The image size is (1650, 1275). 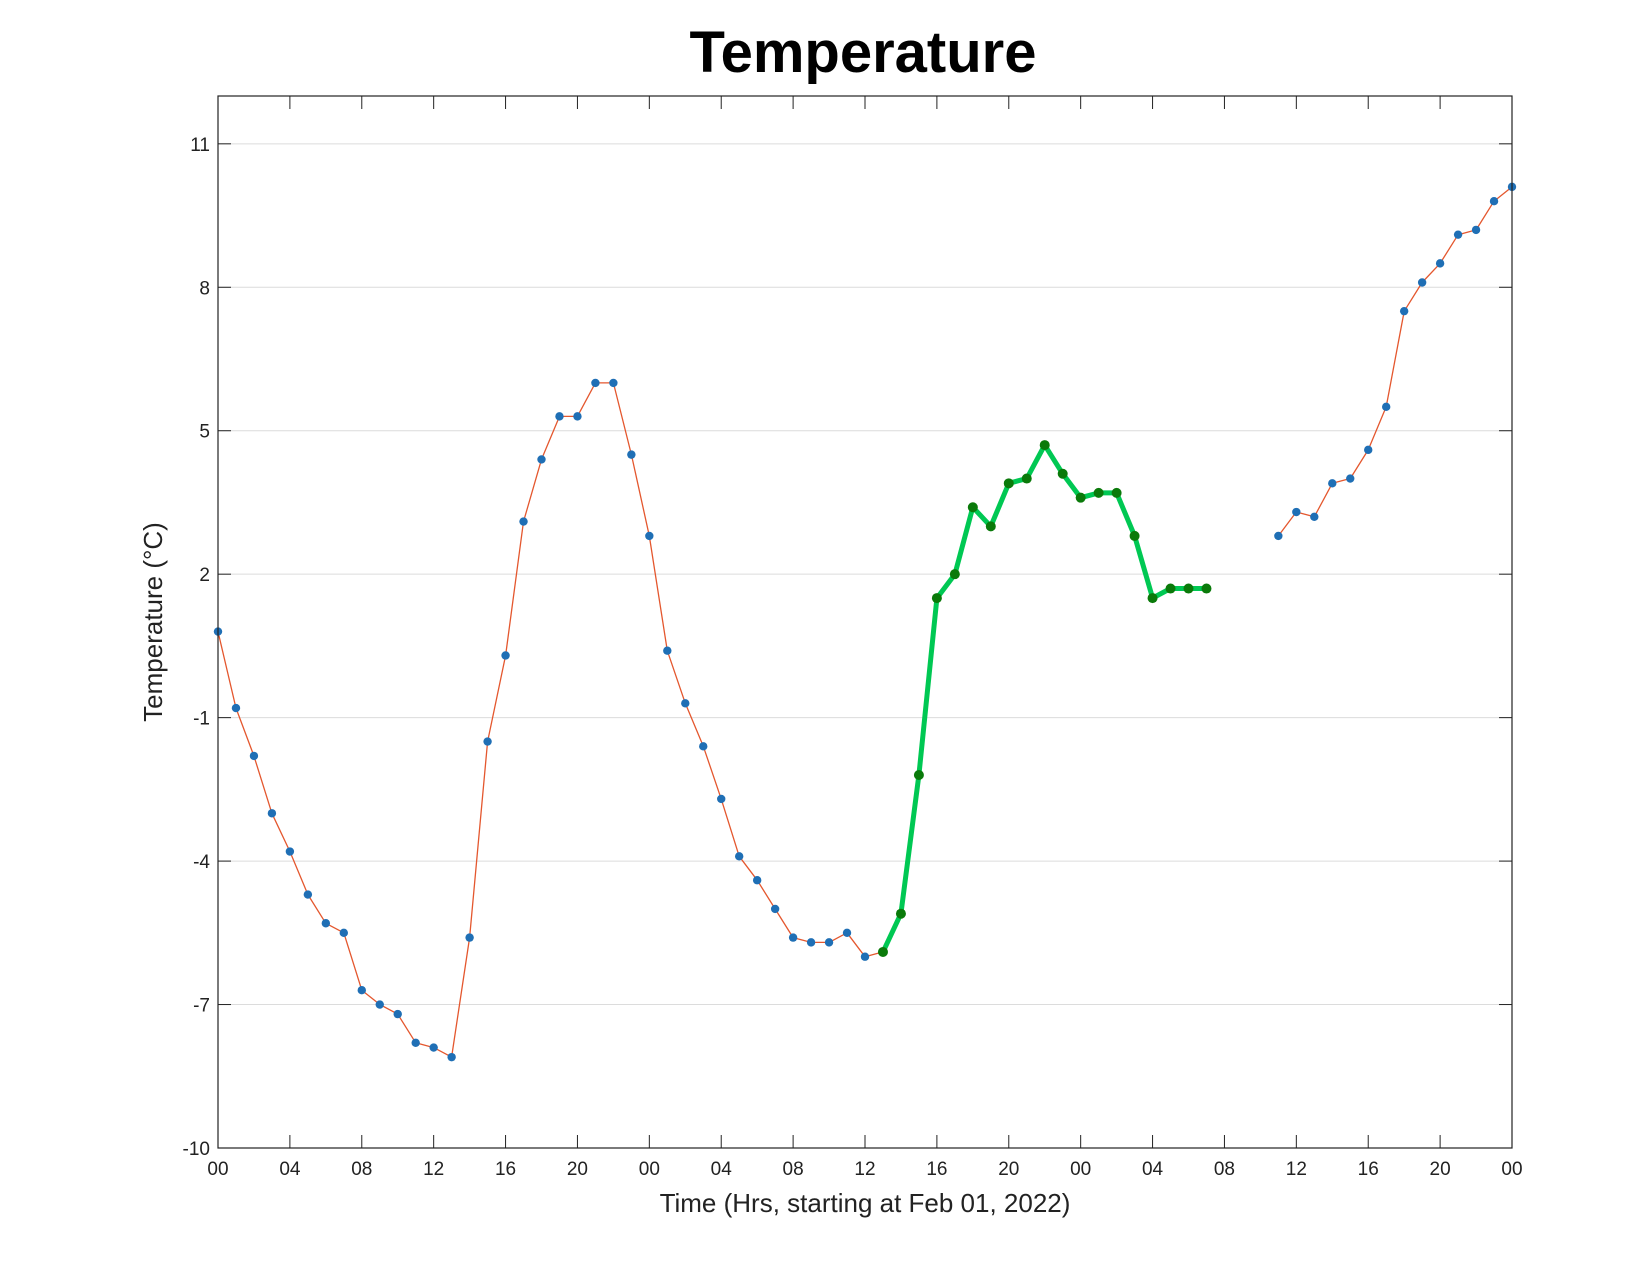 I want to click on x-axis-label: Time (Hrs, starting at Feb 01, 2022), so click(x=865, y=1203).